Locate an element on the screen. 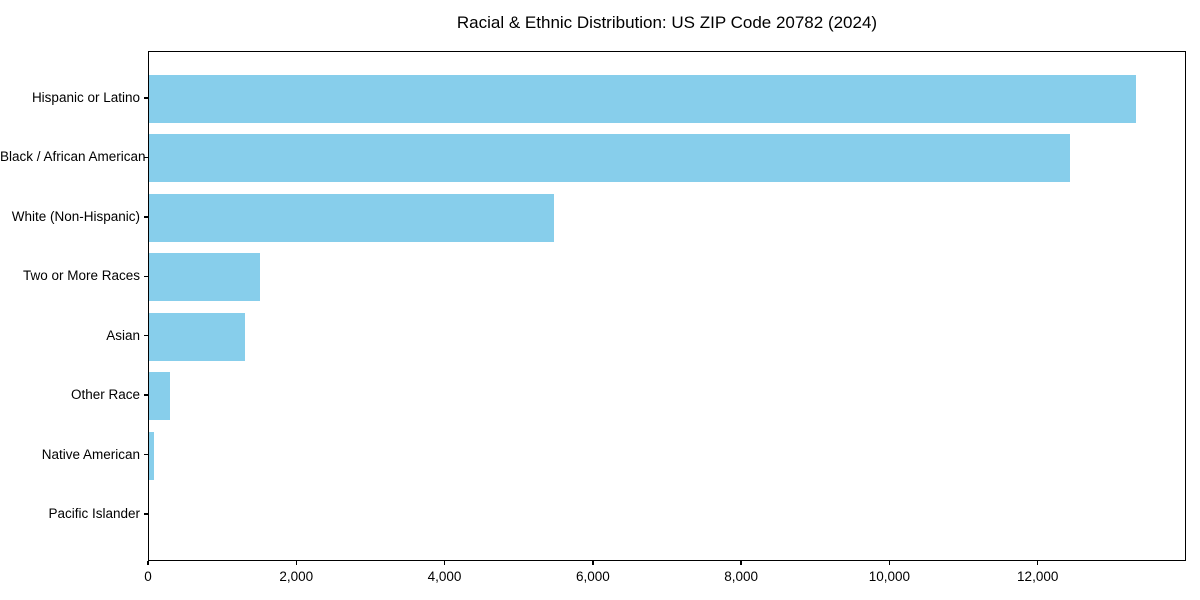 The height and width of the screenshot is (600, 1200). y-axis-category-label: Other Race is located at coordinates (105, 395).